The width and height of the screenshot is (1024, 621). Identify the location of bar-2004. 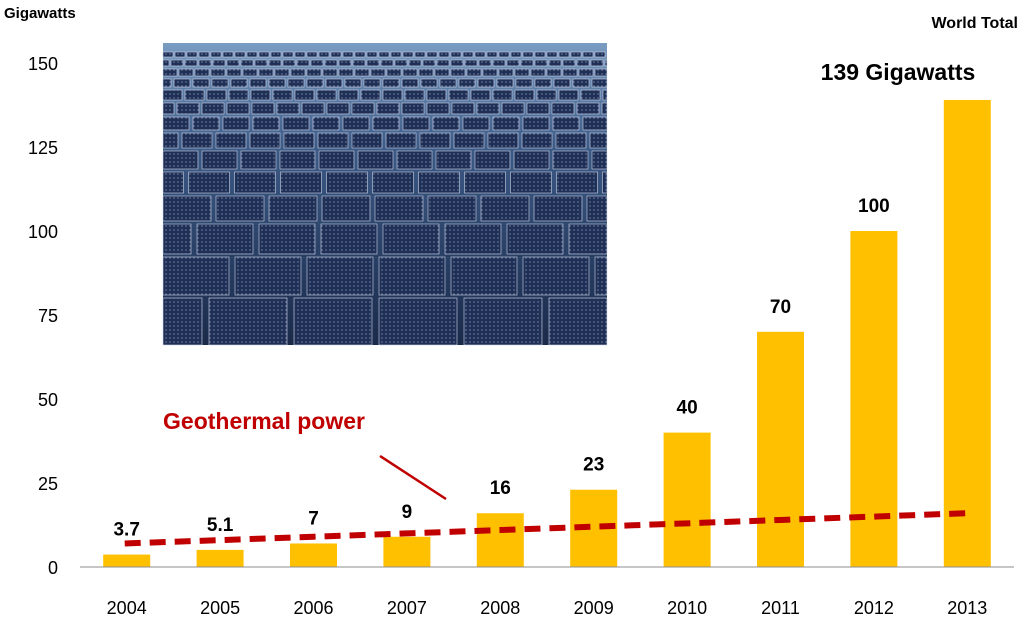
(127, 560).